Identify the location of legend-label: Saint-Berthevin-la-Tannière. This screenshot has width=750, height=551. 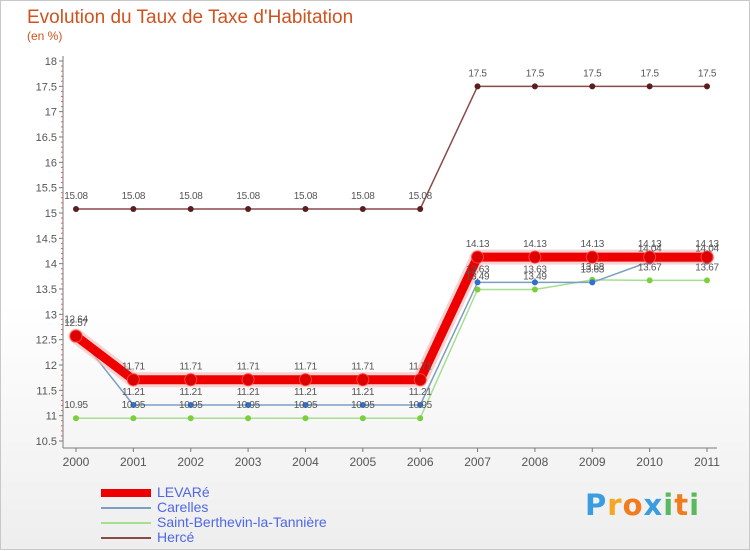
(242, 522).